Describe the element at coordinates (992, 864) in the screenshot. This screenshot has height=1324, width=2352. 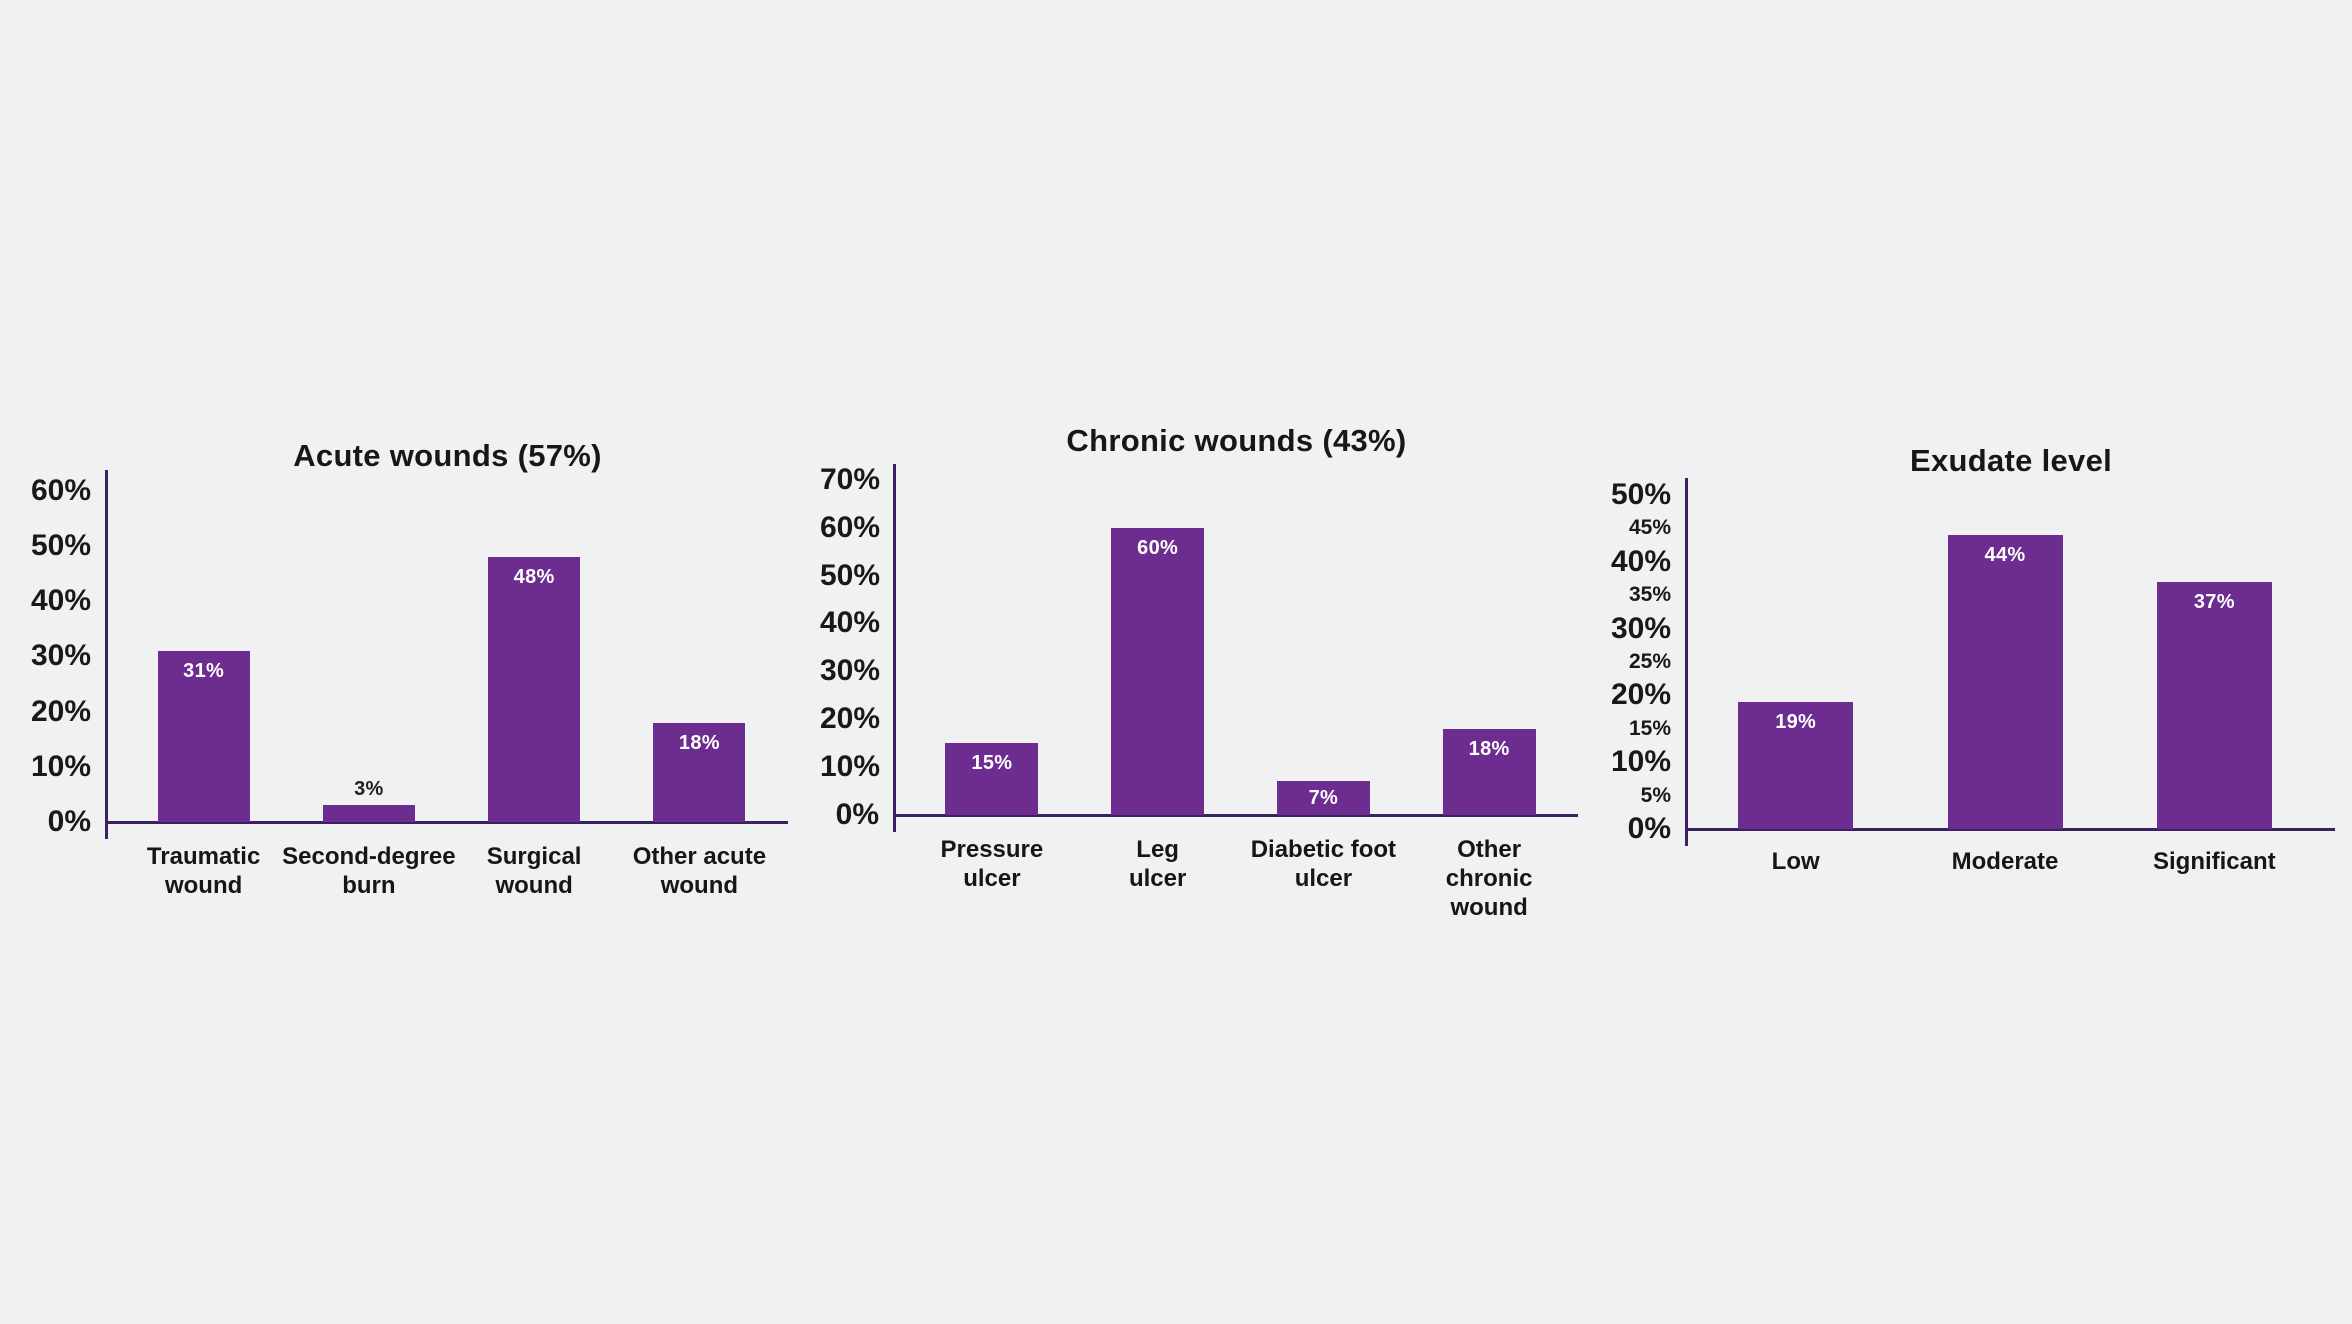
I see `x-category-label: Pressure ulcer` at that location.